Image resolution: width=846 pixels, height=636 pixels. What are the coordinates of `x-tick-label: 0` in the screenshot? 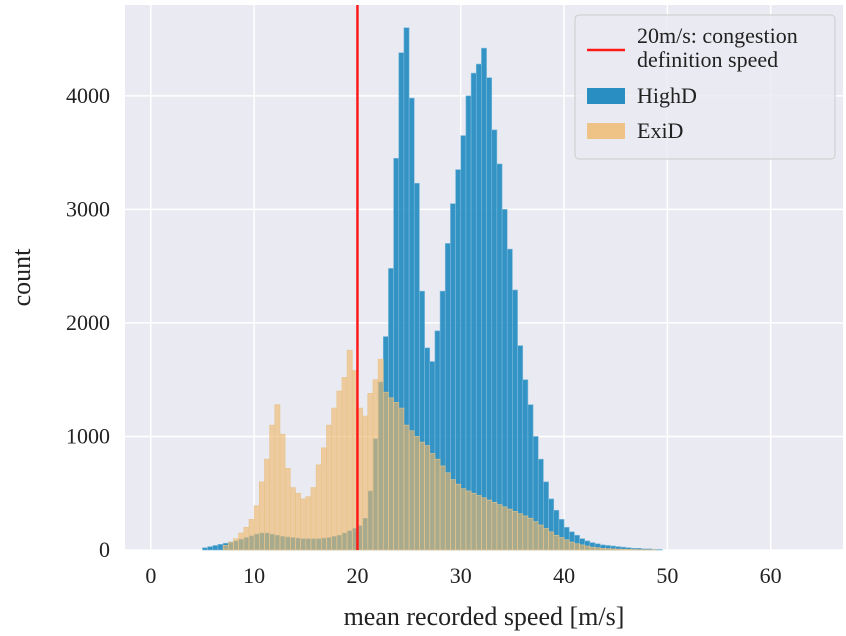 It's located at (150, 575).